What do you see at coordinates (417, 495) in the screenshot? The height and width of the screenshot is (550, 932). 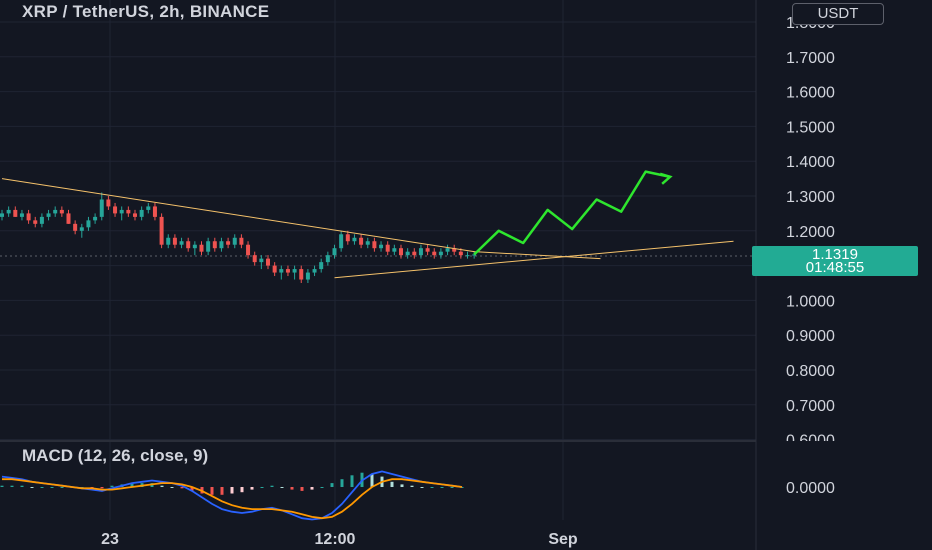 I see `macd-pane: 0.0000` at bounding box center [417, 495].